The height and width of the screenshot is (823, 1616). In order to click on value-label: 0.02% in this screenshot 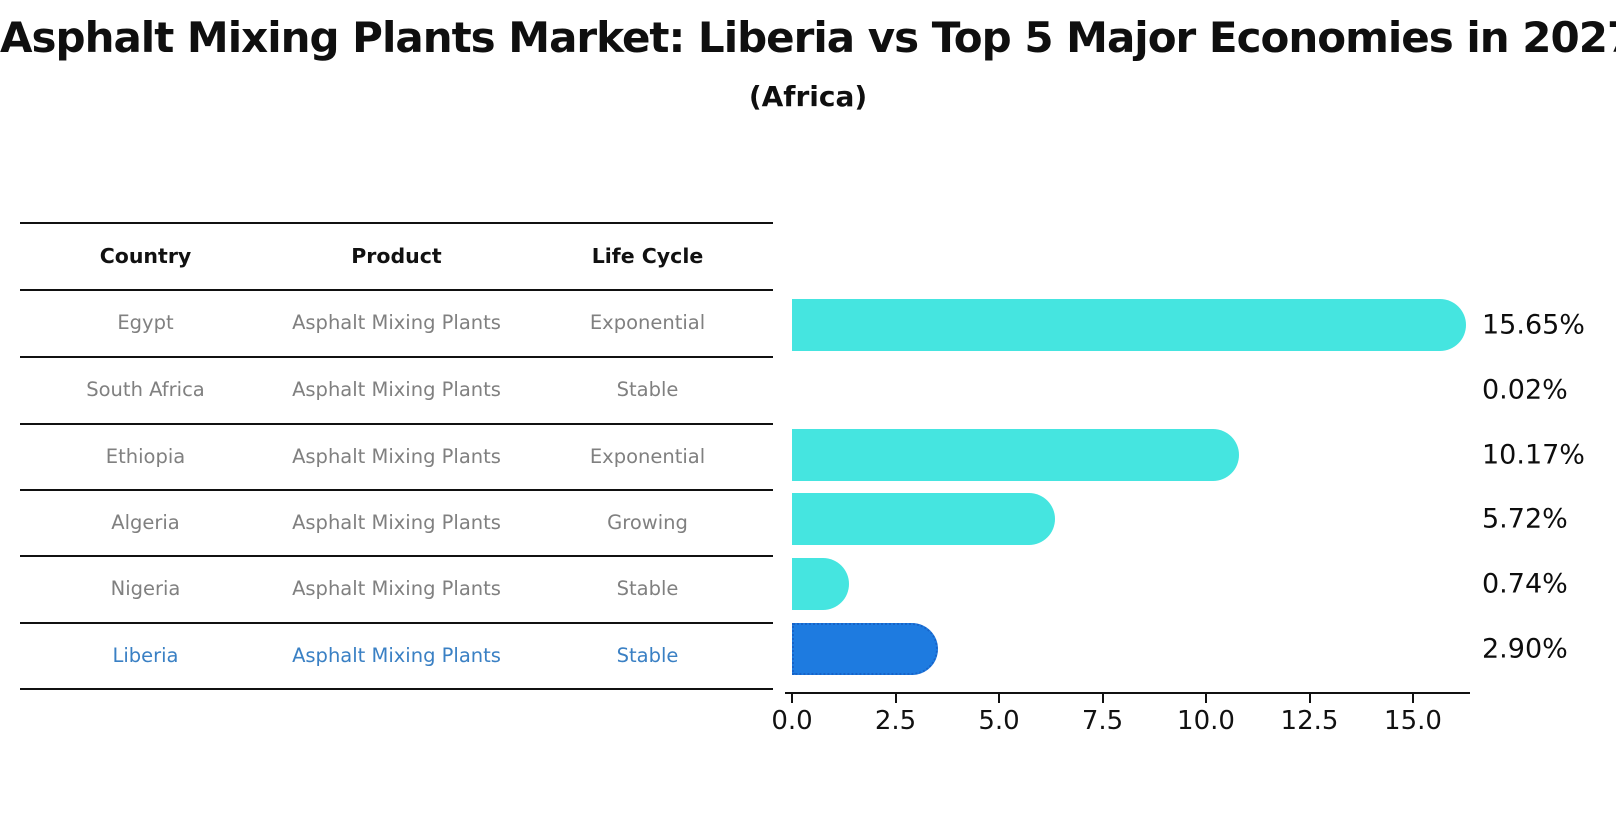, I will do `click(1525, 390)`.